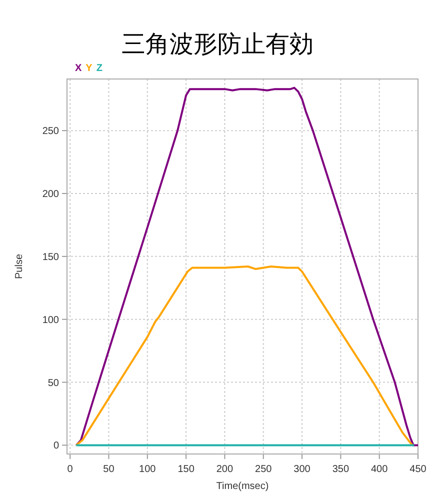 The image size is (435, 494). I want to click on x-tick-label: 250, so click(263, 469).